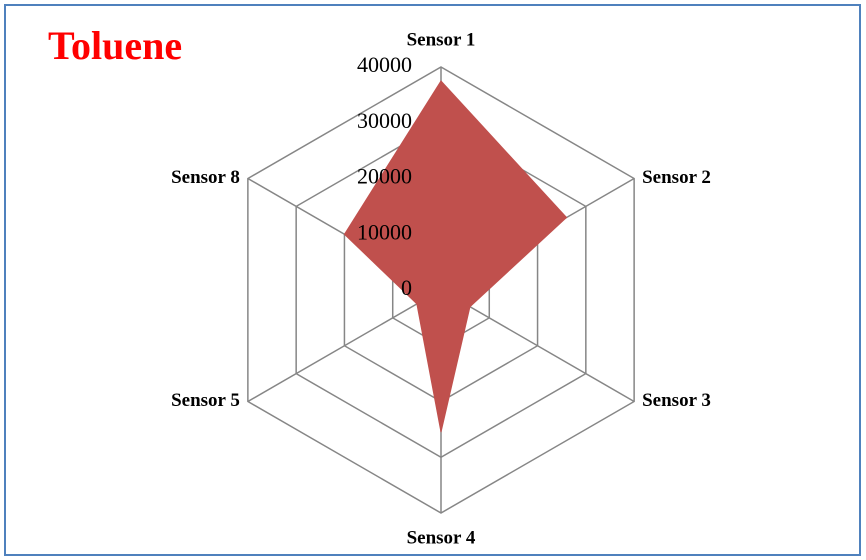  Describe the element at coordinates (384, 120) in the screenshot. I see `r-tick-label: 30000` at that location.